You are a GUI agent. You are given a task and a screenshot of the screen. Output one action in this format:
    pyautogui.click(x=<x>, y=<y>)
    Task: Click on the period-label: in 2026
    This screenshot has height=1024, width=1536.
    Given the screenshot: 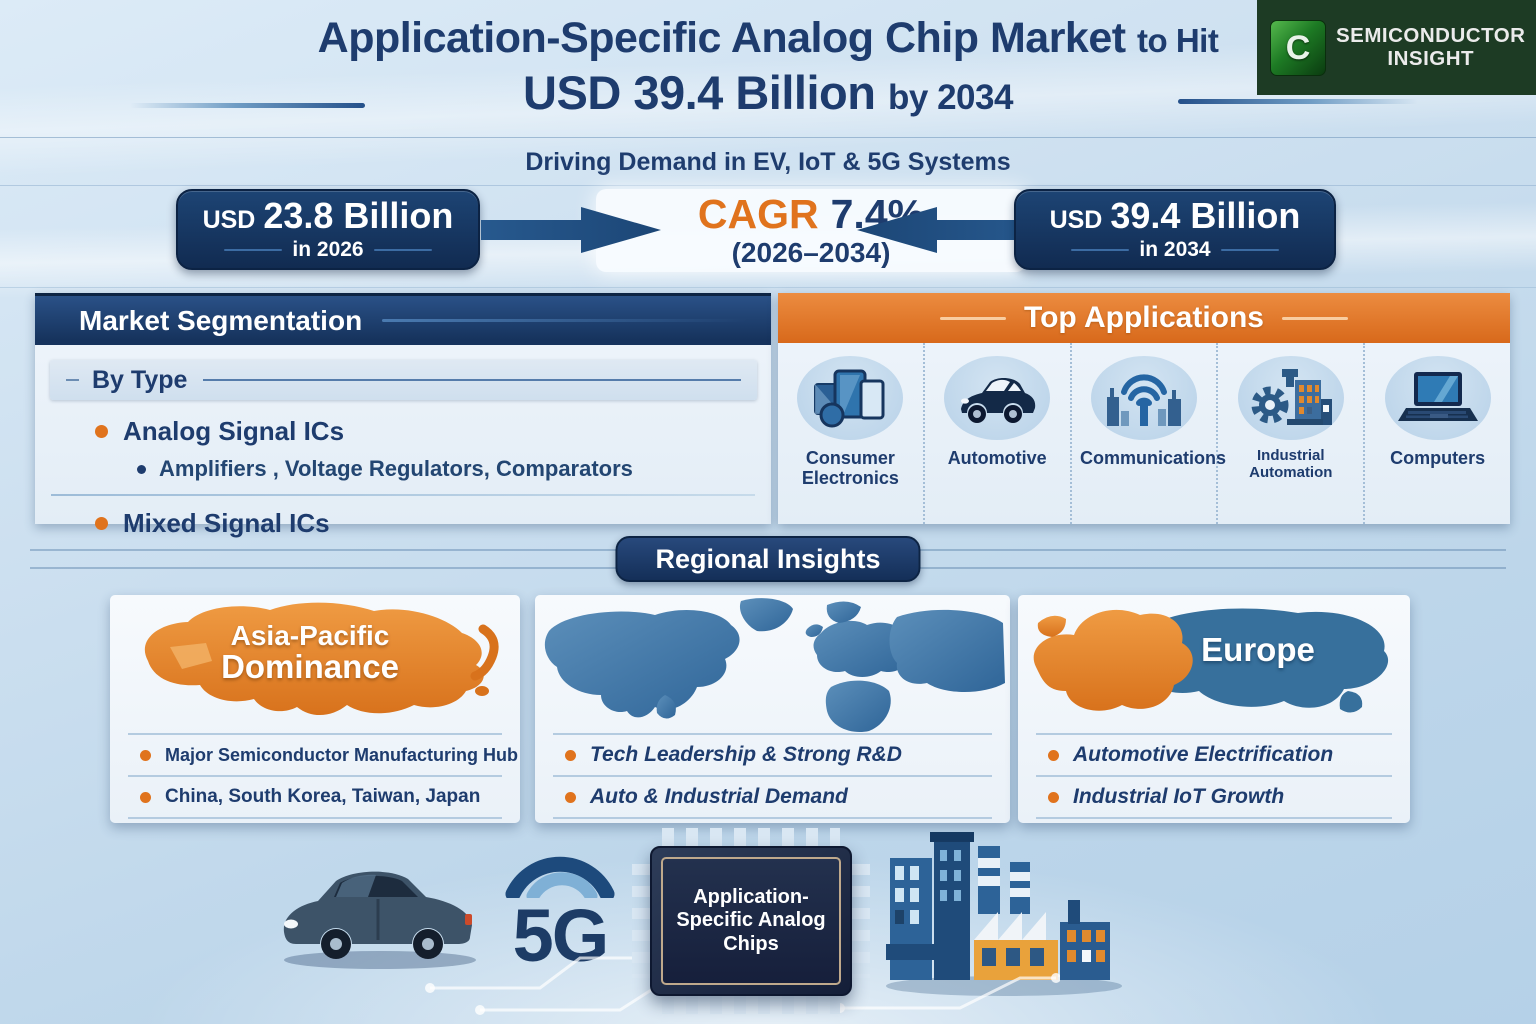 What is the action you would take?
    pyautogui.click(x=328, y=249)
    